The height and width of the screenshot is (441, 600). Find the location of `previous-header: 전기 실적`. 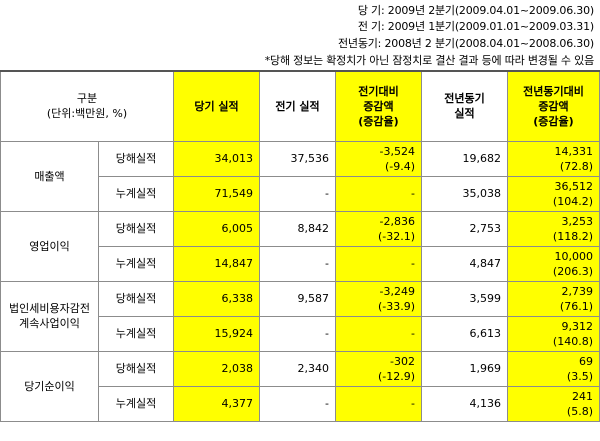

previous-header: 전기 실적 is located at coordinates (297, 106).